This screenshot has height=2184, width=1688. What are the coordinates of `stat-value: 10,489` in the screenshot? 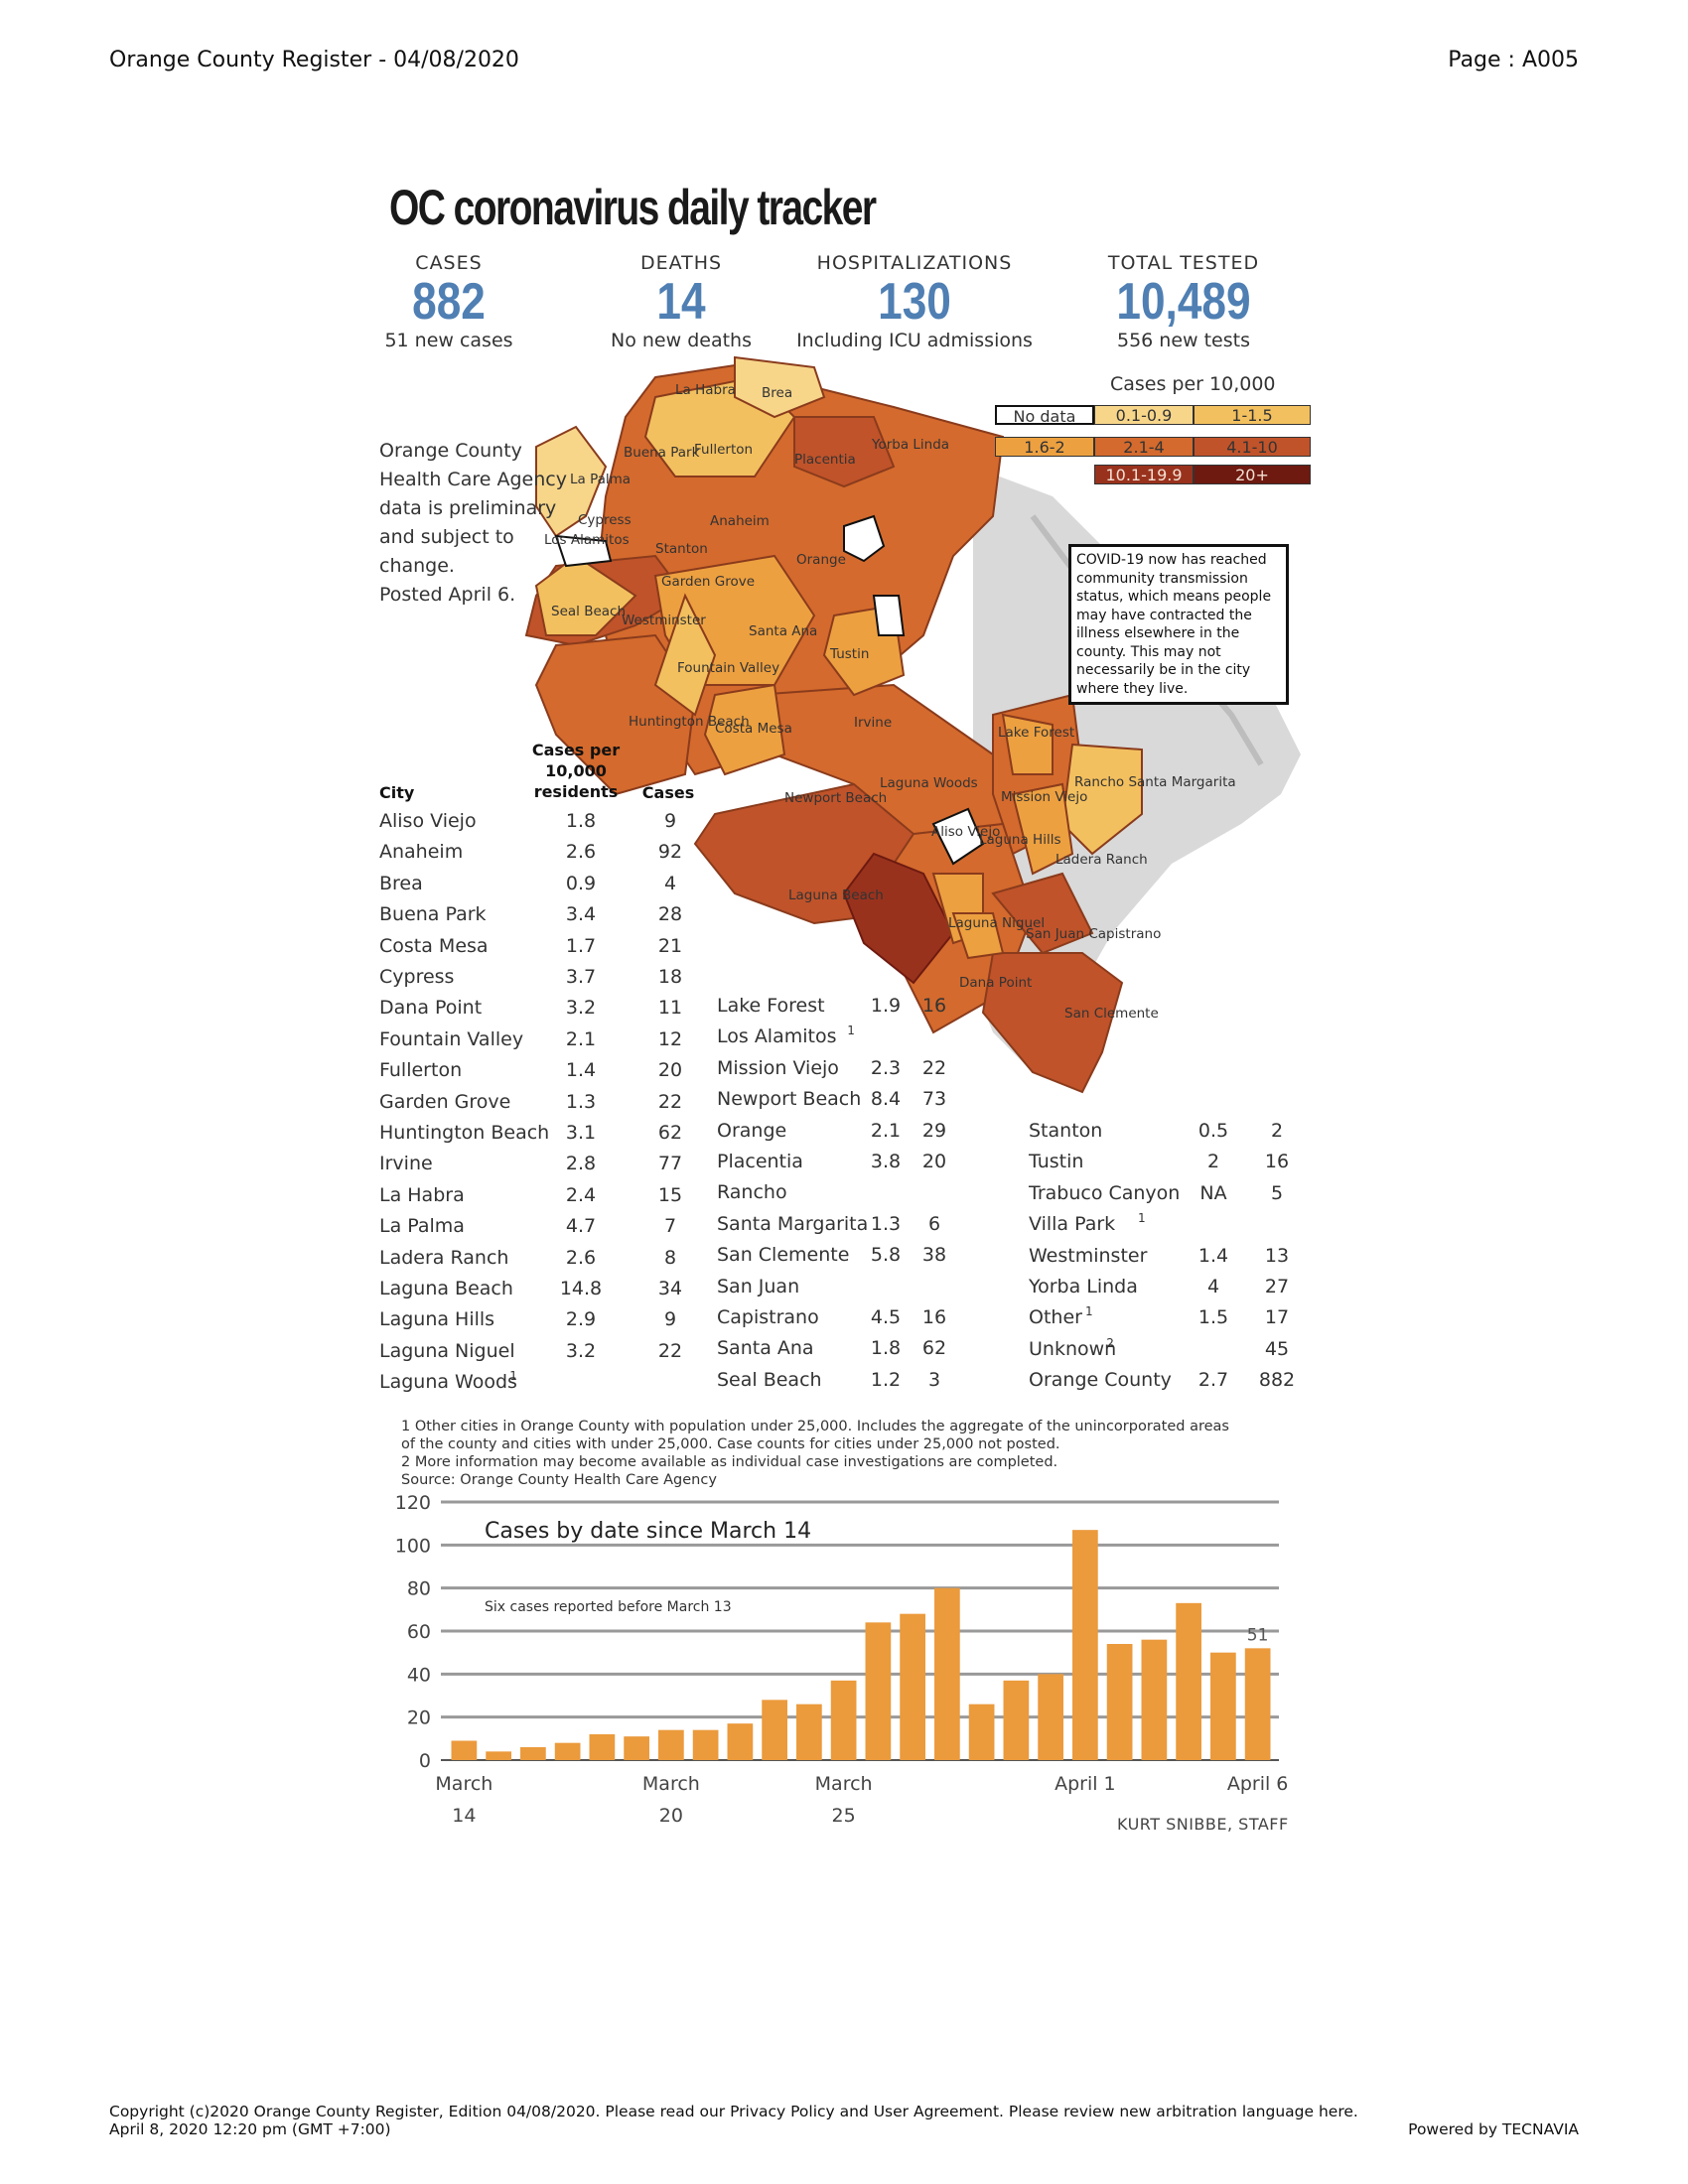 It's located at (1183, 302).